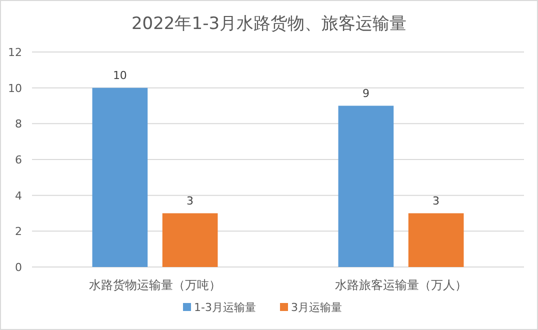 This screenshot has width=538, height=330. I want to click on x-tick-label: 水路旅客运输量（万人）, so click(401, 285).